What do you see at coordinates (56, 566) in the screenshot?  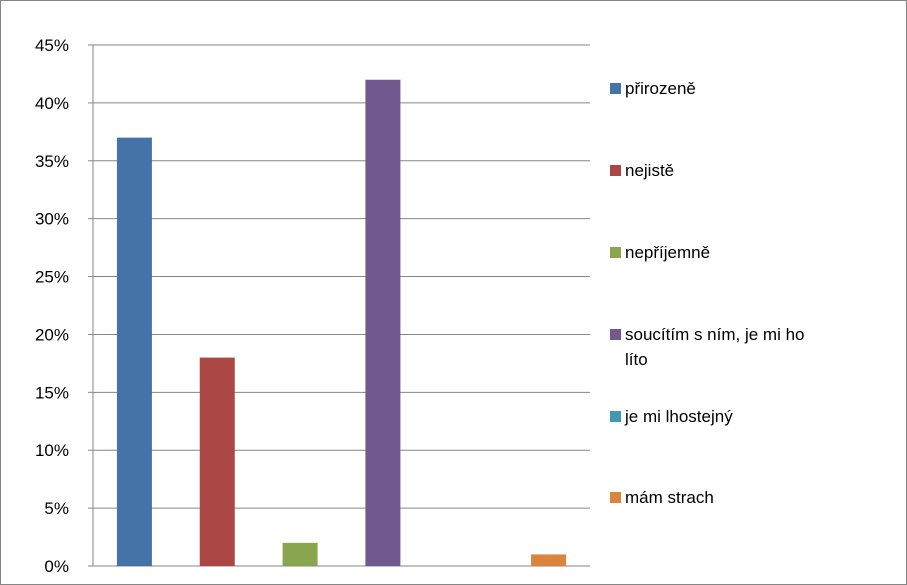 I see `y-tick-label: 0%` at bounding box center [56, 566].